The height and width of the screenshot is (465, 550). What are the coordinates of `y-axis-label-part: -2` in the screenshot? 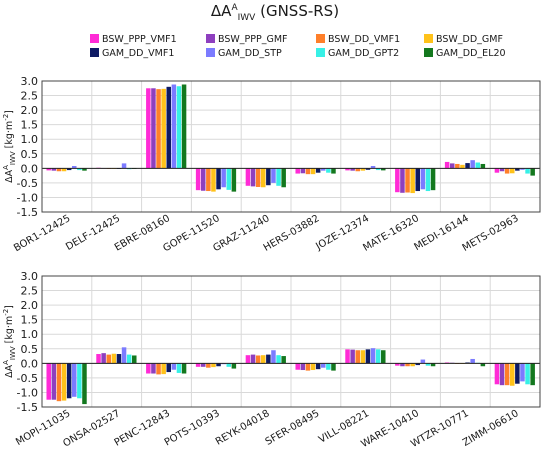 It's located at (6, 312).